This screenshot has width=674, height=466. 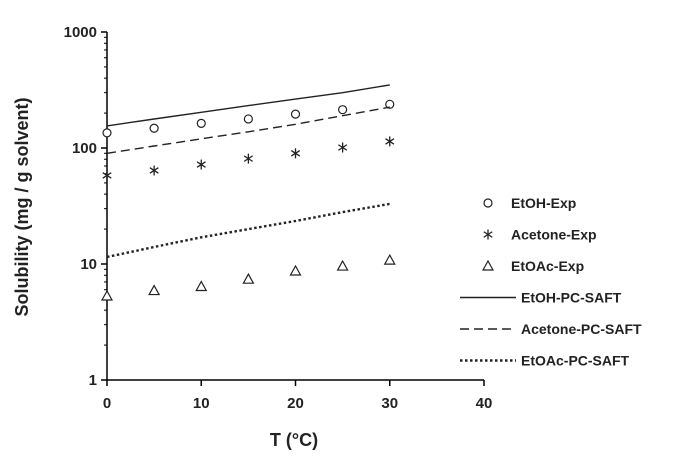 I want to click on legend-item: EtOH-Exp, so click(x=529, y=203).